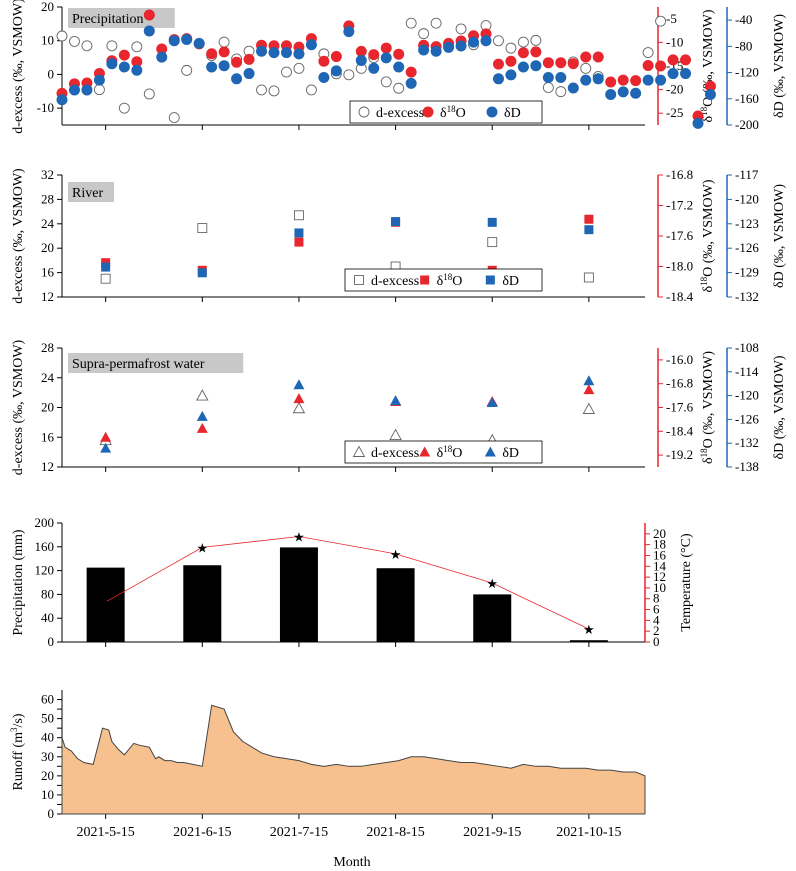 Image resolution: width=796 pixels, height=871 pixels. What do you see at coordinates (202, 548) in the screenshot?
I see `point-temperature-1: ★` at bounding box center [202, 548].